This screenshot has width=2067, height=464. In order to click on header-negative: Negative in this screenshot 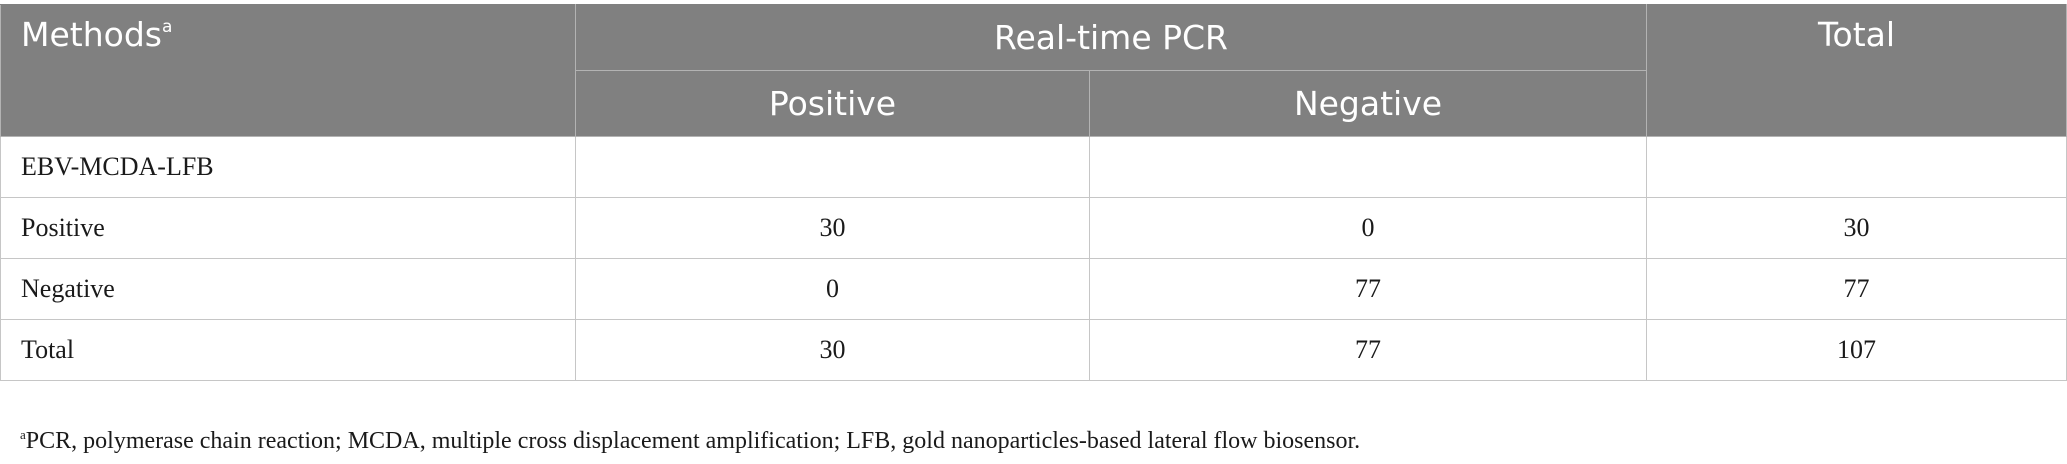, I will do `click(1368, 103)`.